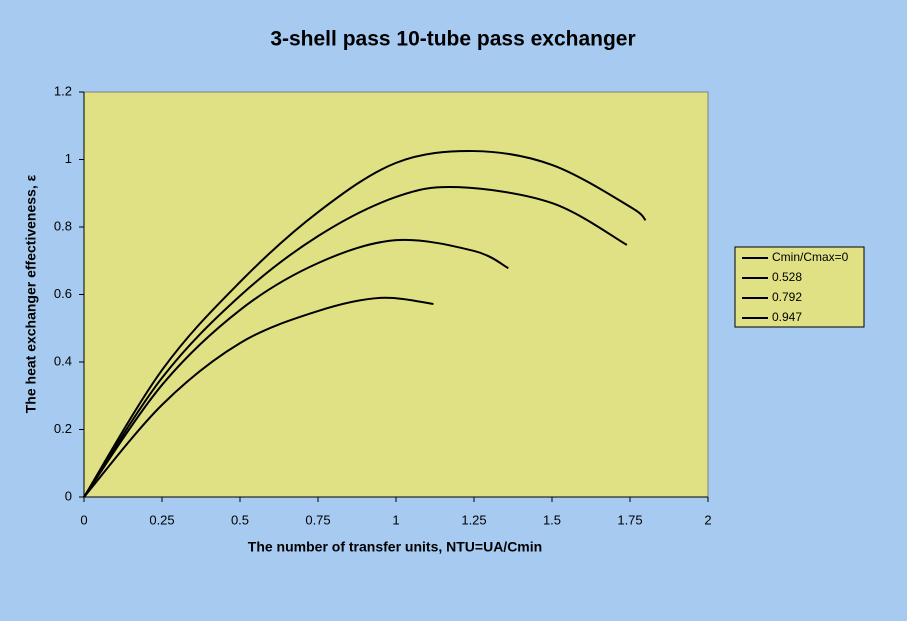  I want to click on legend-box, so click(799, 287).